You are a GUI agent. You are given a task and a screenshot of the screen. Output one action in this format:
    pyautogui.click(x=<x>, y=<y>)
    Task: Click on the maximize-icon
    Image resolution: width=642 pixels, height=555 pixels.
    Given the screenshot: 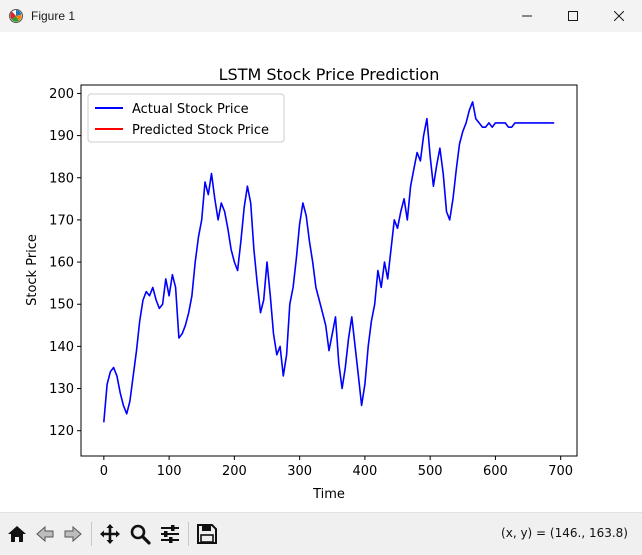 What is the action you would take?
    pyautogui.click(x=573, y=16)
    